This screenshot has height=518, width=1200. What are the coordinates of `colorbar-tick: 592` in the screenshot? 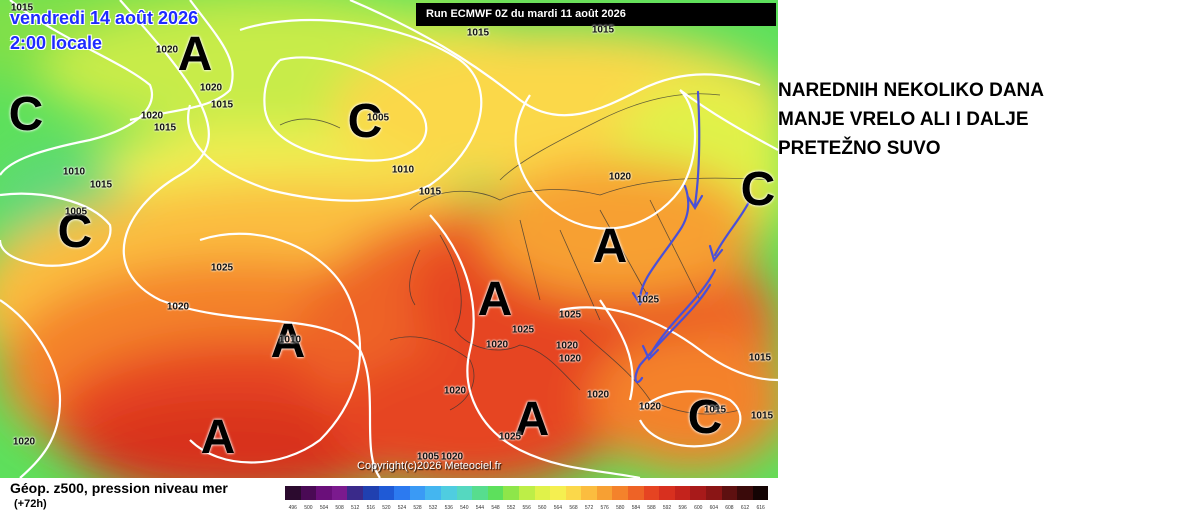 It's located at (667, 508).